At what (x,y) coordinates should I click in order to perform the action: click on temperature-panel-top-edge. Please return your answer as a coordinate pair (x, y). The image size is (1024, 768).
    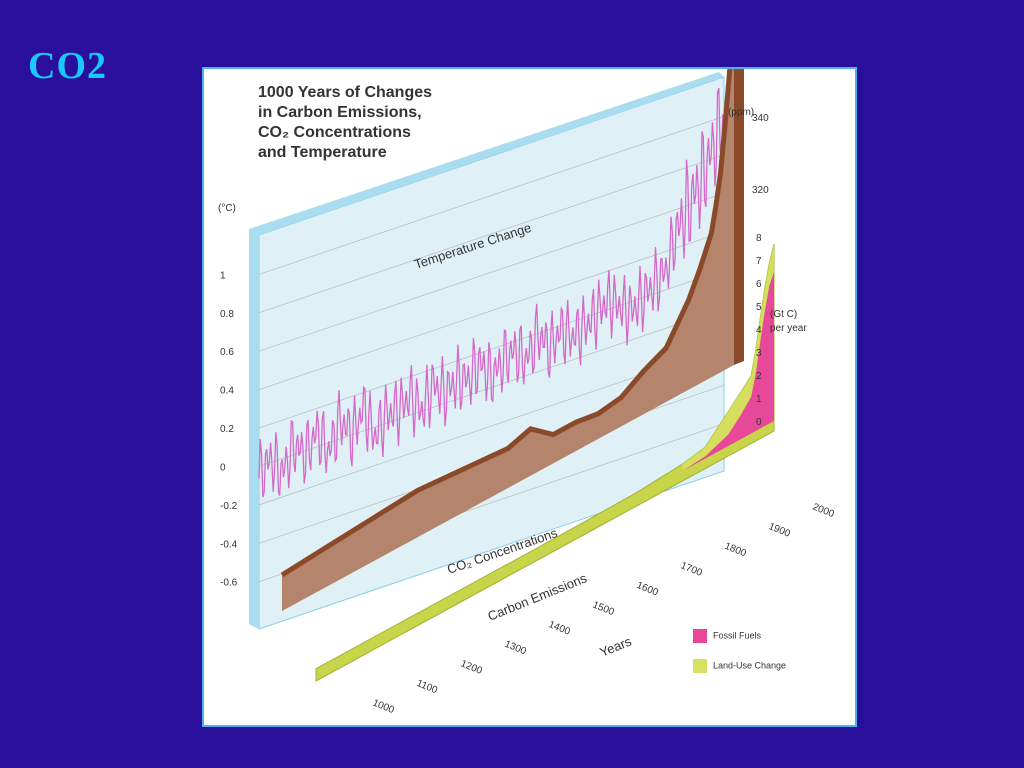
    Looking at the image, I should click on (486, 153).